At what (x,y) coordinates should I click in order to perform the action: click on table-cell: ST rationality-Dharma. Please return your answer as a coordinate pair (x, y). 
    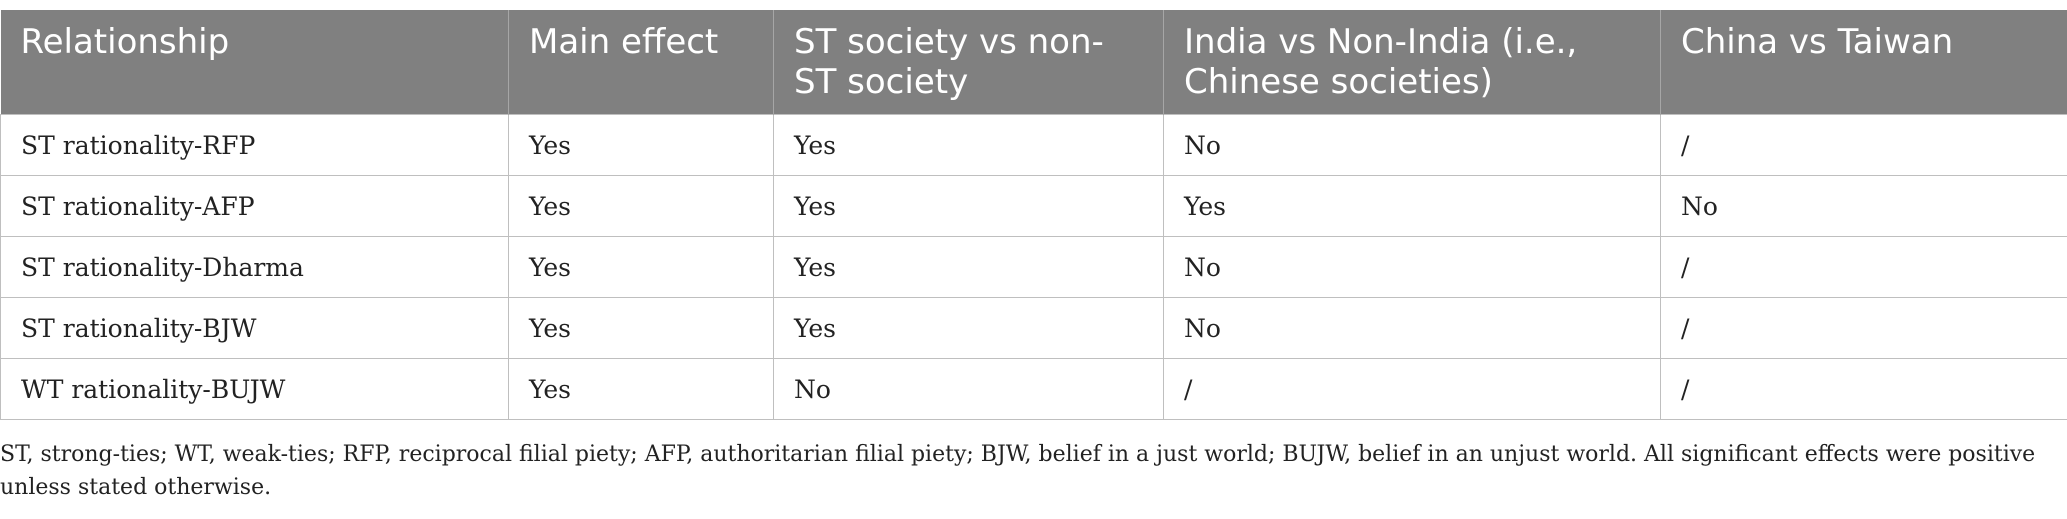
    Looking at the image, I should click on (254, 267).